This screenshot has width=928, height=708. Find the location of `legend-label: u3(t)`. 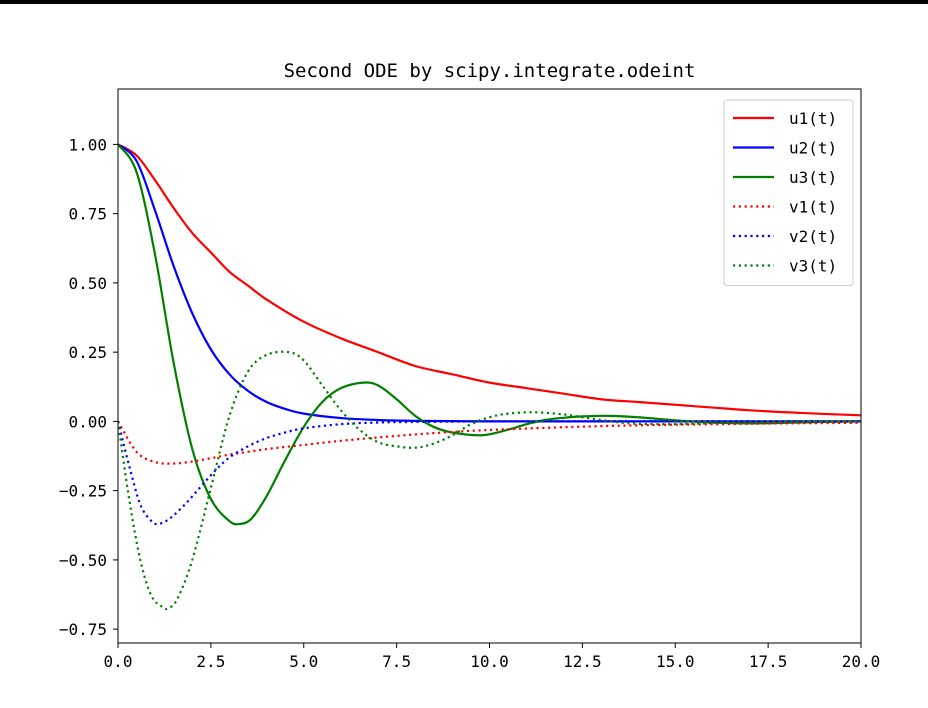

legend-label: u3(t) is located at coordinates (813, 177).